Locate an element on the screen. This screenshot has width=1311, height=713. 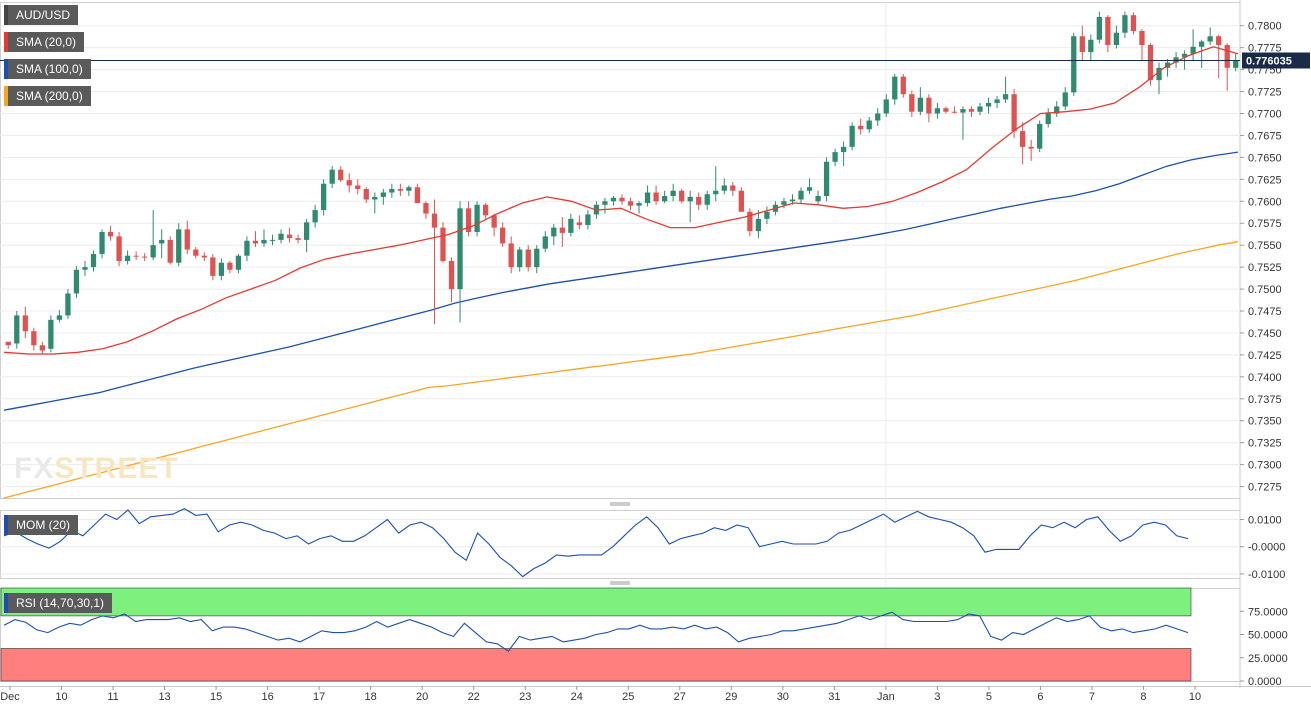
price-tick-label: 0.7600 is located at coordinates (1265, 202).